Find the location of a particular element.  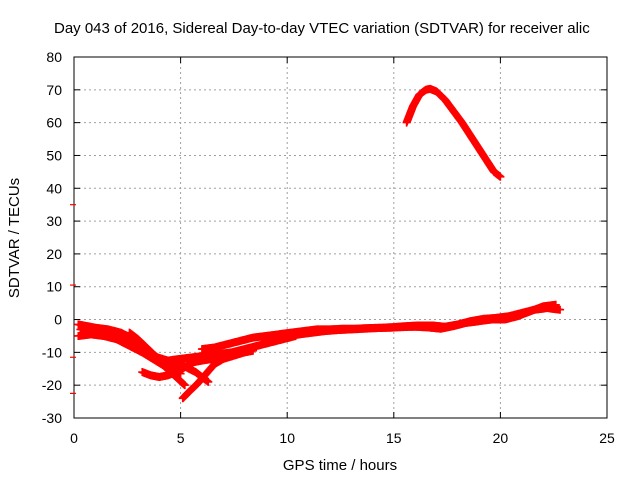

y-tick-label: -30 is located at coordinates (52, 418).